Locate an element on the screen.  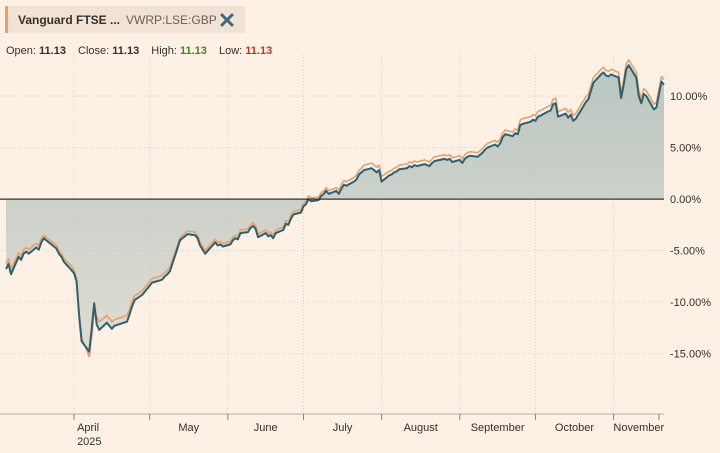
open-value: 11.13 is located at coordinates (52, 51).